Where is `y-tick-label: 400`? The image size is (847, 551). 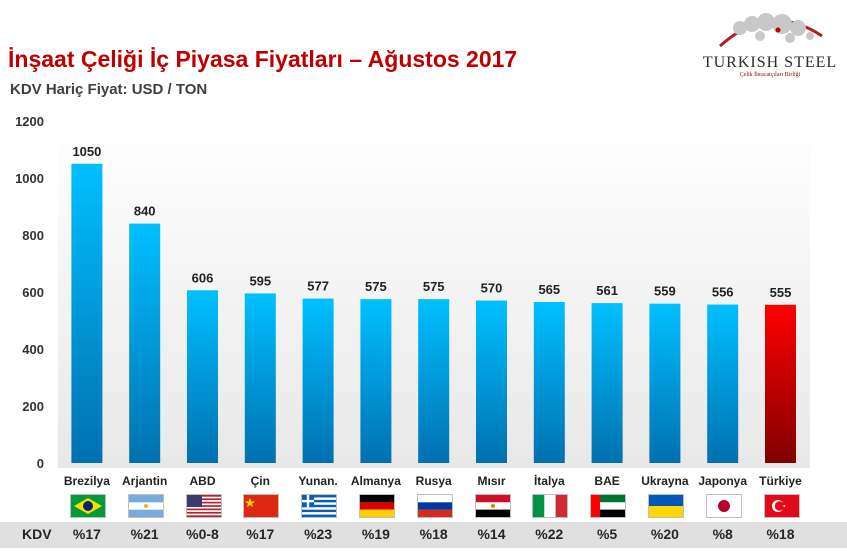 y-tick-label: 400 is located at coordinates (33, 349).